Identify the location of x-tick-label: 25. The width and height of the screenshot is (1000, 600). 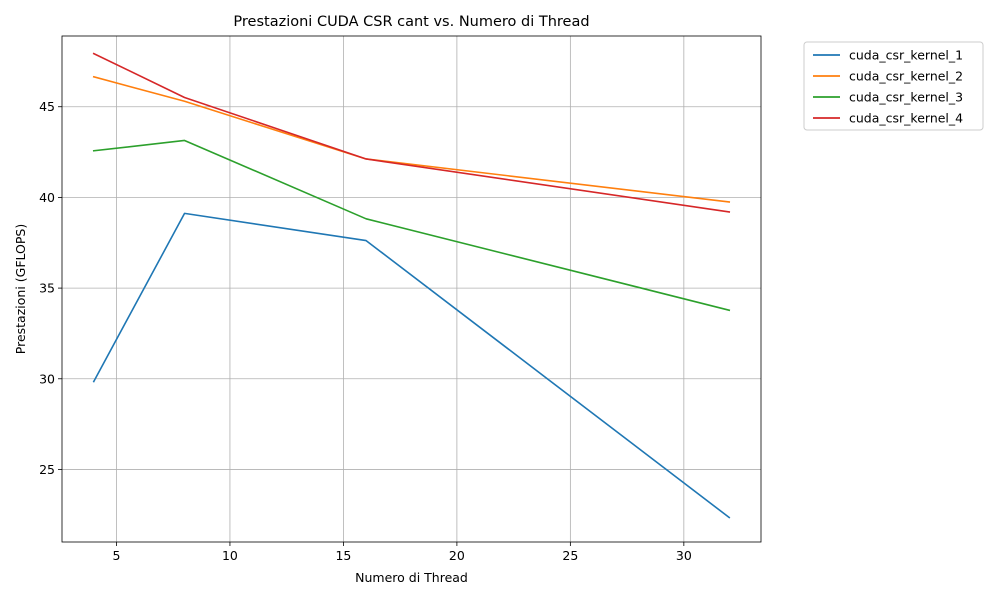
(570, 555).